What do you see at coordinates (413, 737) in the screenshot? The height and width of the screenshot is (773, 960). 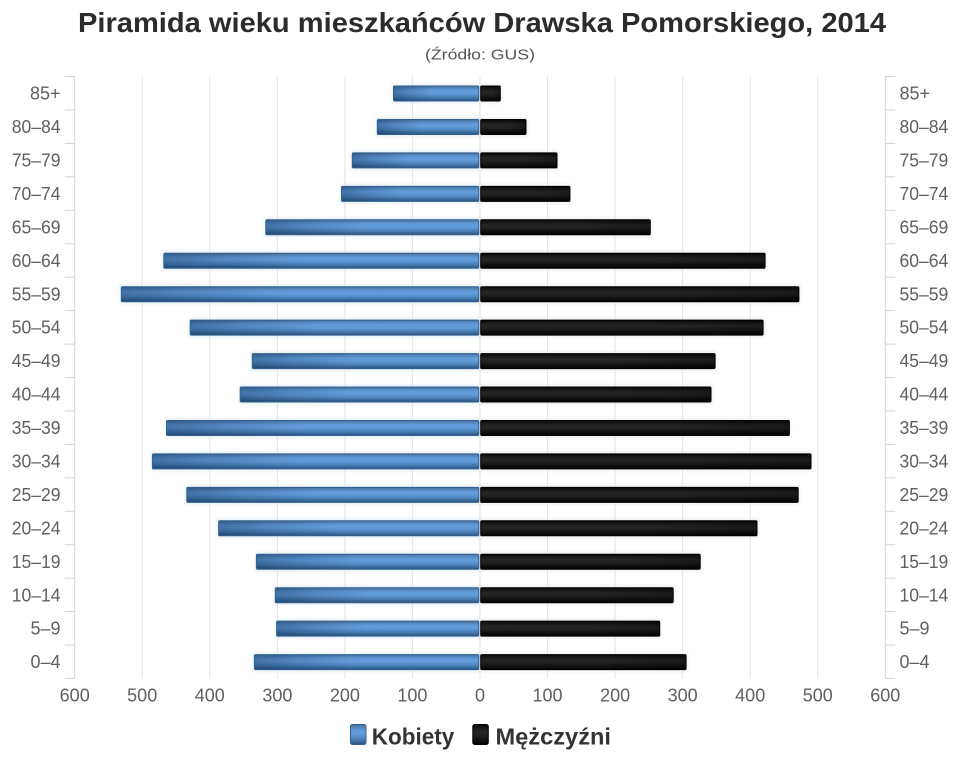 I see `svg-text: Kobiety` at bounding box center [413, 737].